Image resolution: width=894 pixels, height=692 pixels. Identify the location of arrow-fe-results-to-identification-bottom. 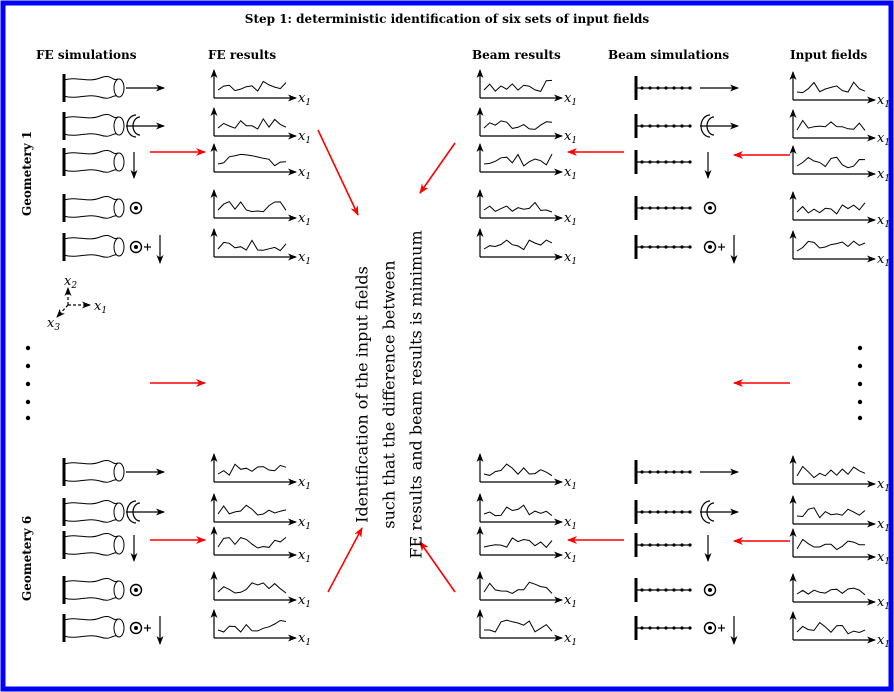
(345, 560).